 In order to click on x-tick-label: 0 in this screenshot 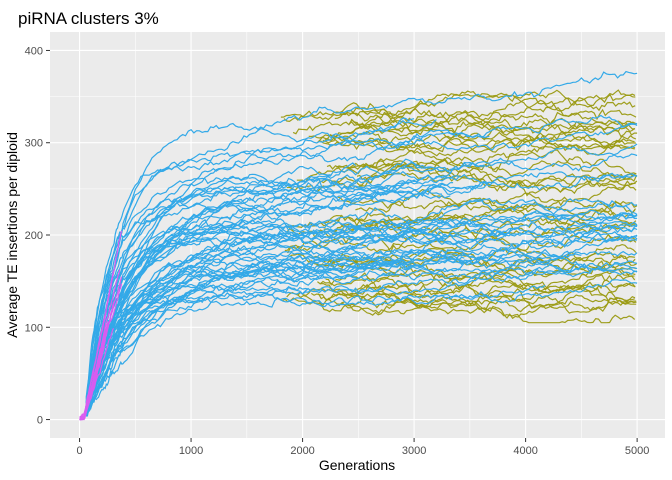, I will do `click(79, 451)`.